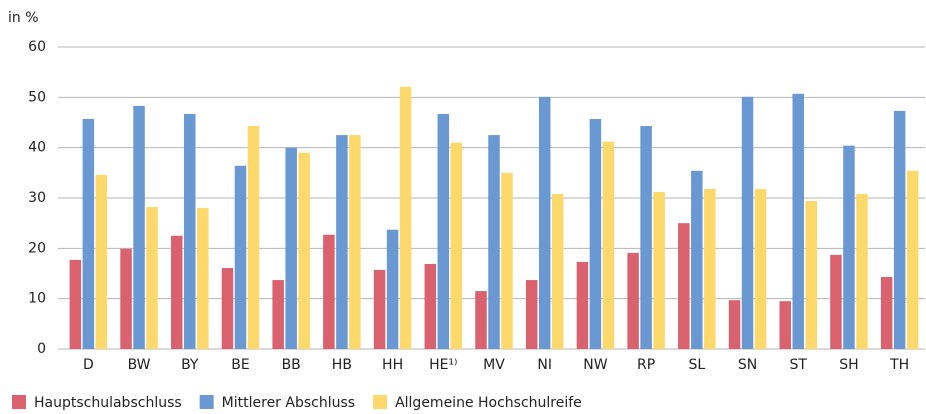  What do you see at coordinates (392, 365) in the screenshot?
I see `x-tick-label: HH` at bounding box center [392, 365].